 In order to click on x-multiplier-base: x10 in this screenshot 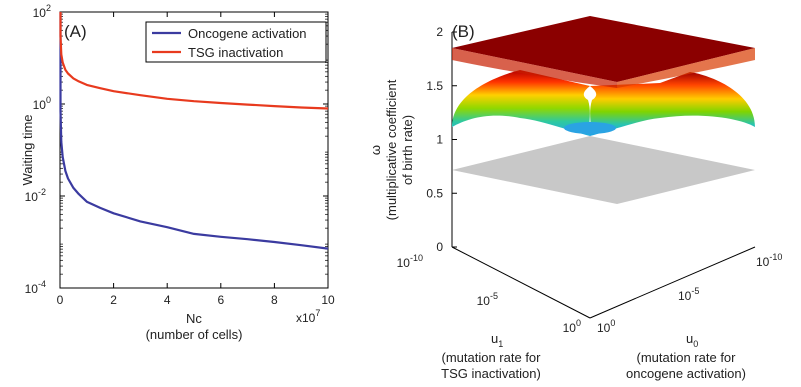, I will do `click(306, 318)`.